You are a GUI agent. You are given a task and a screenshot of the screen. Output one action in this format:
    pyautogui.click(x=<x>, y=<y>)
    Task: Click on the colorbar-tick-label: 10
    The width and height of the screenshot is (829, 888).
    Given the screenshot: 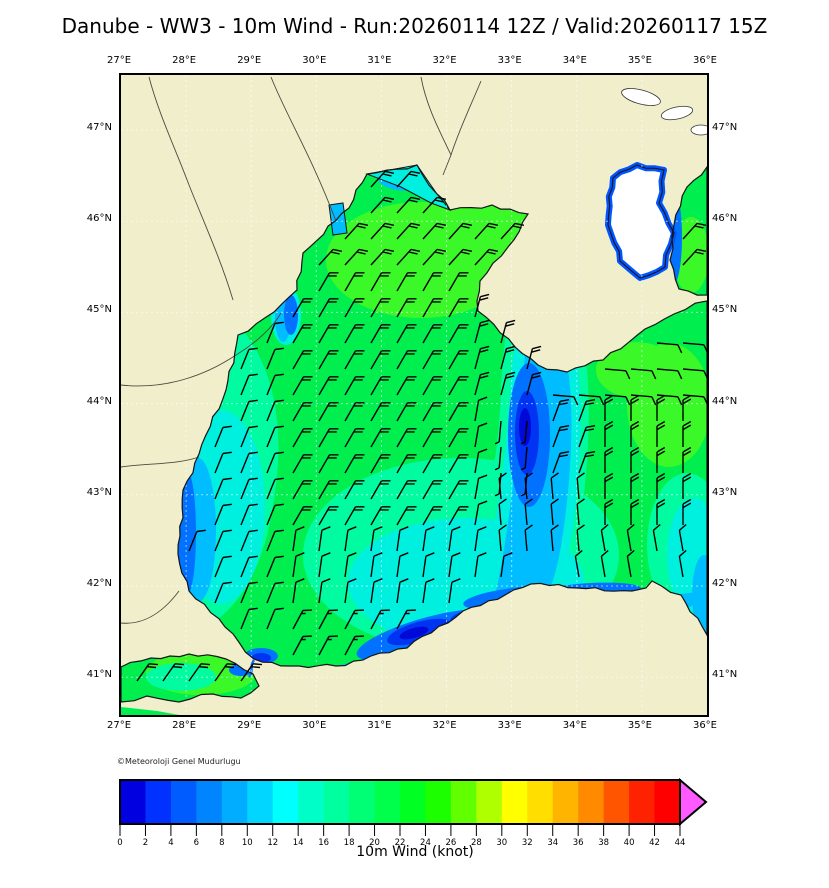 What is the action you would take?
    pyautogui.click(x=247, y=843)
    